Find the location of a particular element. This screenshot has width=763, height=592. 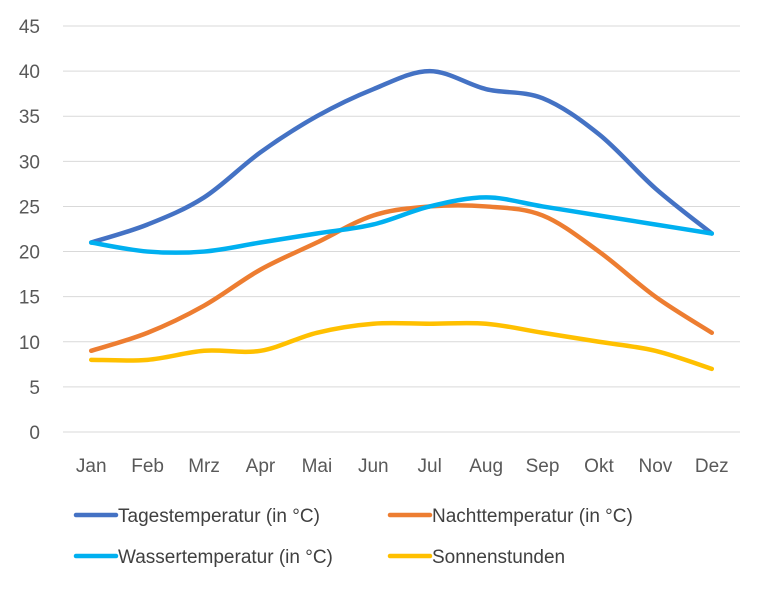

y-tick-label: 40 is located at coordinates (29, 72).